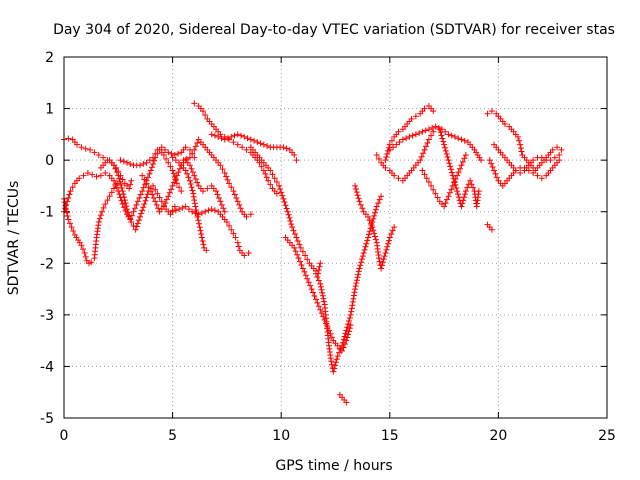 The width and height of the screenshot is (640, 480). What do you see at coordinates (49, 161) in the screenshot?
I see `y-tick-label: 0` at bounding box center [49, 161].